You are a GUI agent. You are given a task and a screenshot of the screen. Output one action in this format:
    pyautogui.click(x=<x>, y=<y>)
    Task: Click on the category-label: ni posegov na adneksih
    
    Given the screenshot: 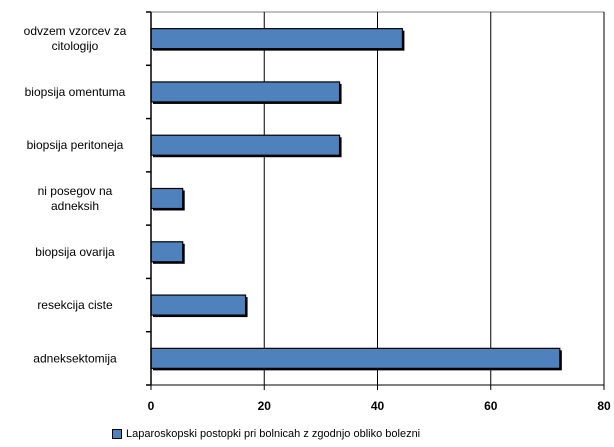 What is the action you would take?
    pyautogui.click(x=75, y=198)
    